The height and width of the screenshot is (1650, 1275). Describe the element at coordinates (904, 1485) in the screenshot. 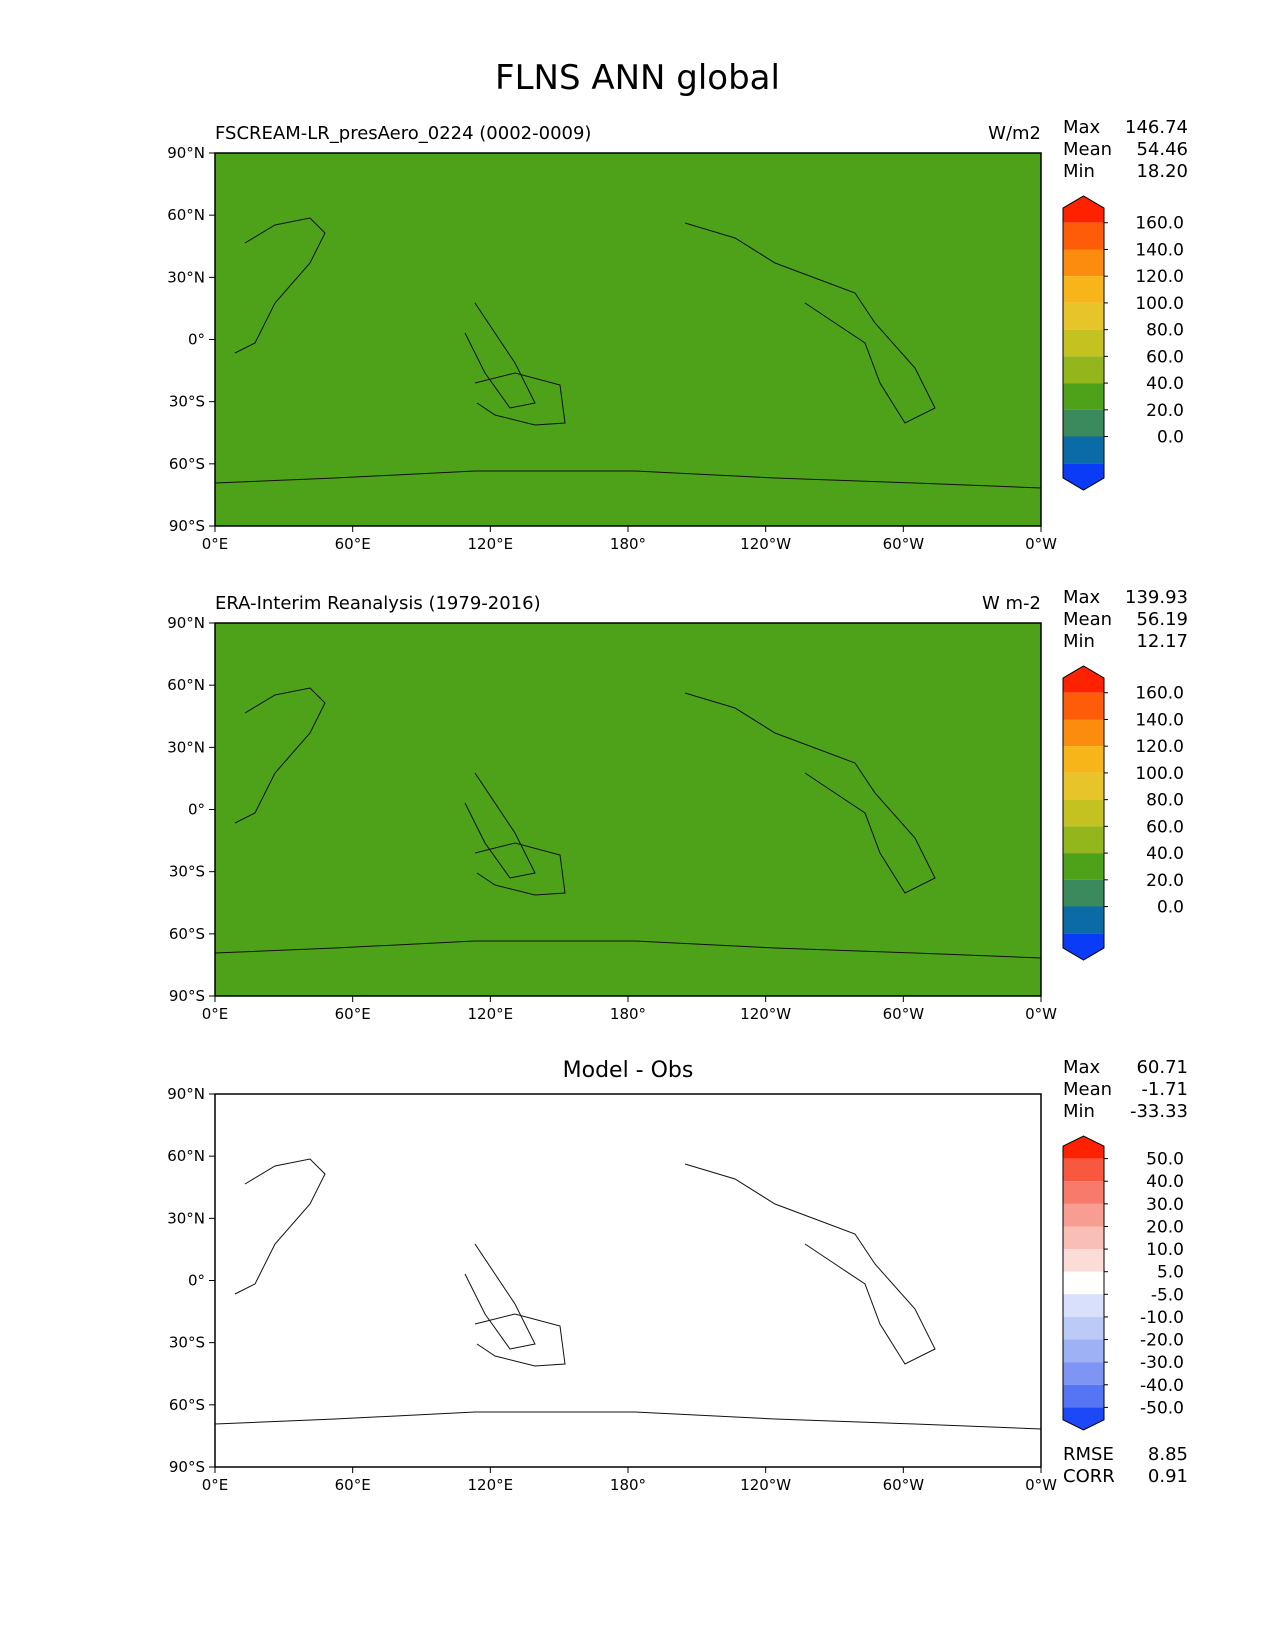

I see `x-tick-label: 60°W` at that location.